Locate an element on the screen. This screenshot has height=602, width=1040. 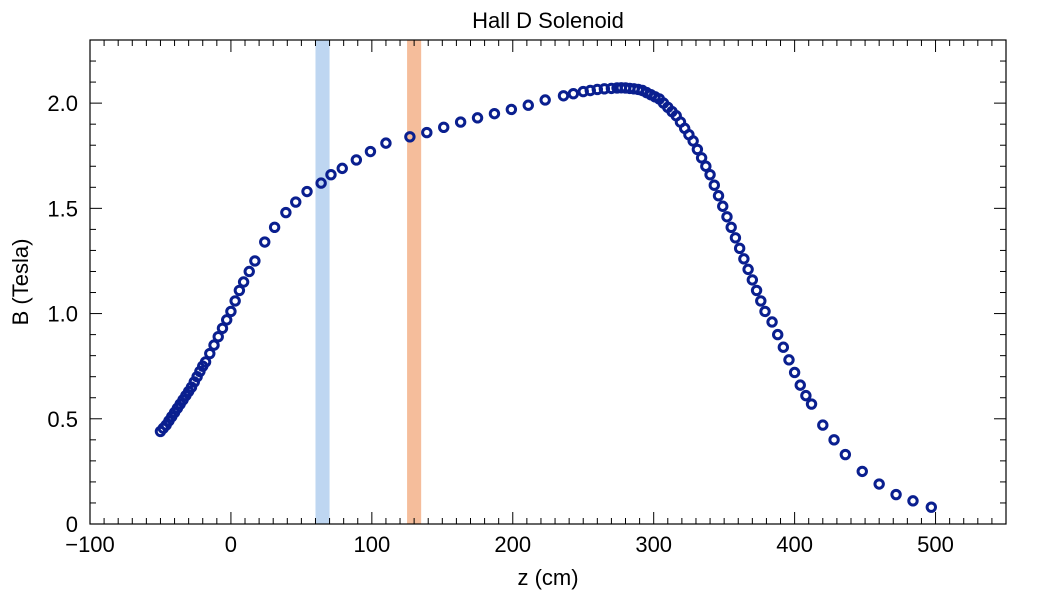
x-tick-label: −100 is located at coordinates (90, 544).